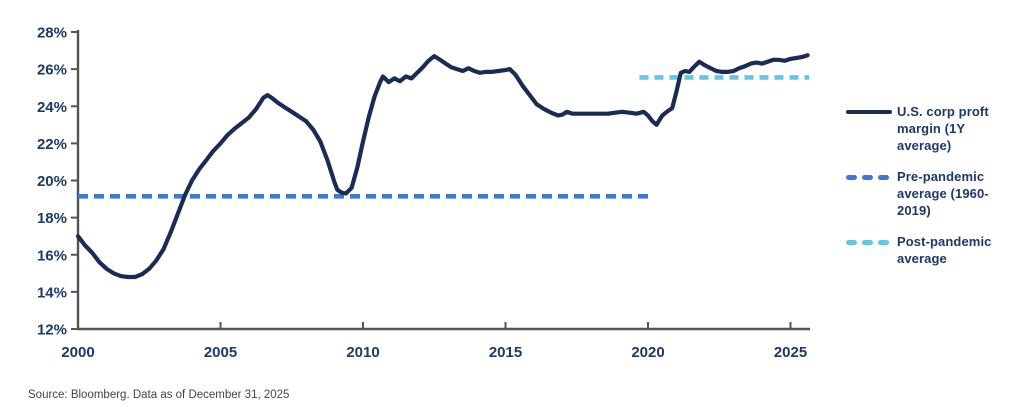  I want to click on legend-label: Pre-pandemic average (1960-2019), so click(943, 193).